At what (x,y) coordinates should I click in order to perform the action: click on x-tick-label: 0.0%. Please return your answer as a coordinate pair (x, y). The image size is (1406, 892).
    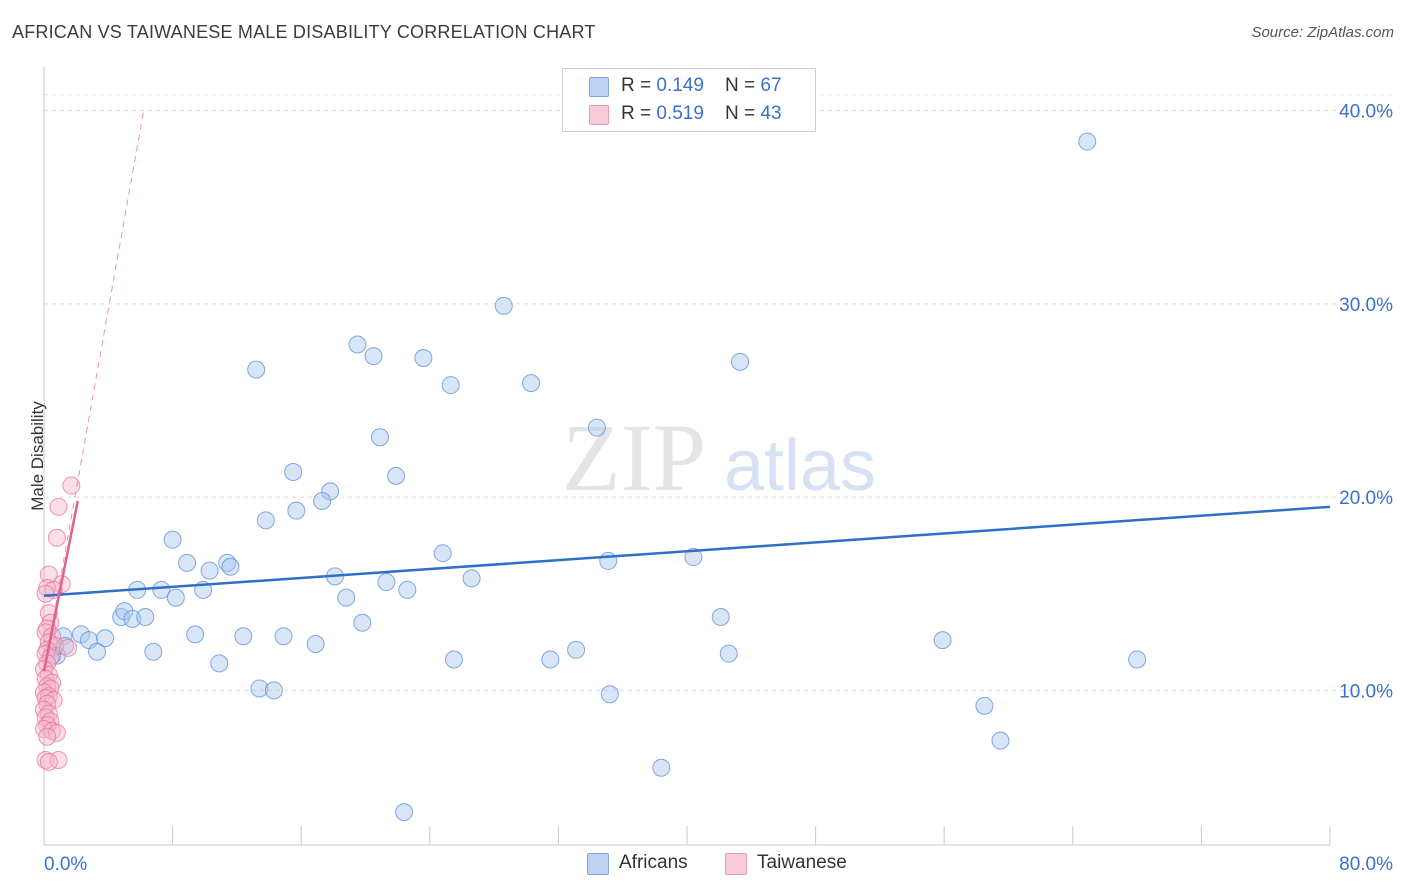
    Looking at the image, I should click on (65, 864).